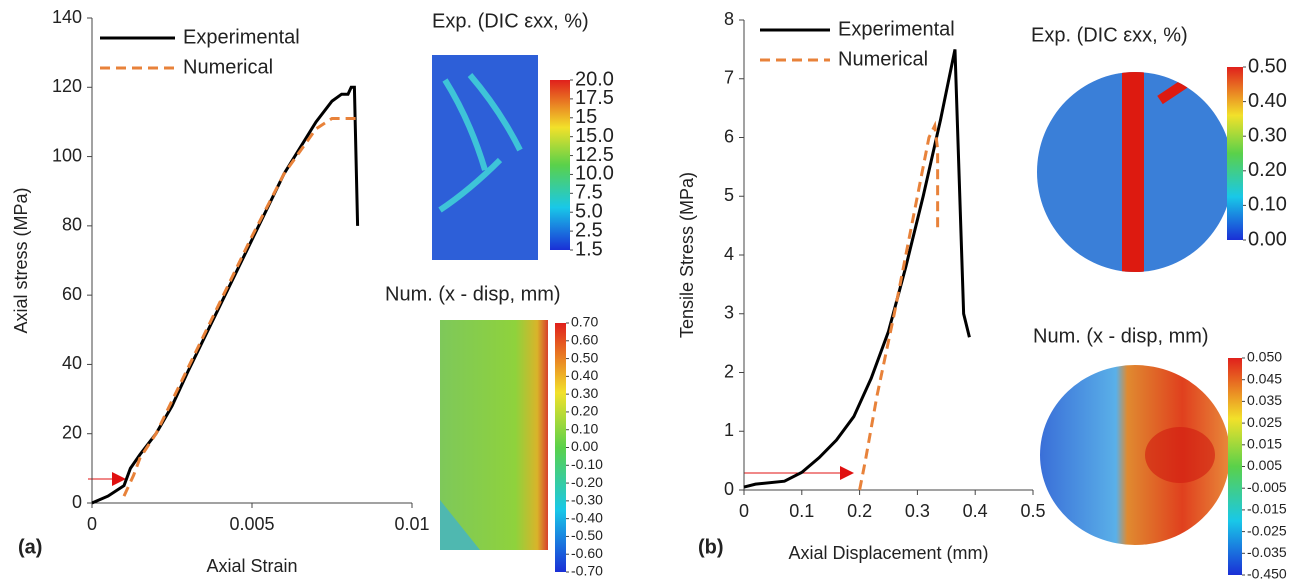 This screenshot has height=584, width=1313. Describe the element at coordinates (589, 230) in the screenshot. I see `colorbar-label: 2.5` at that location.